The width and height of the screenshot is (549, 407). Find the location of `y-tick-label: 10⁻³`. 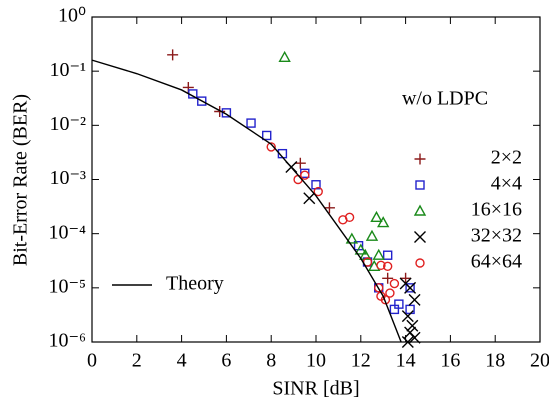

y-tick-label: 10⁻³ is located at coordinates (67, 178).